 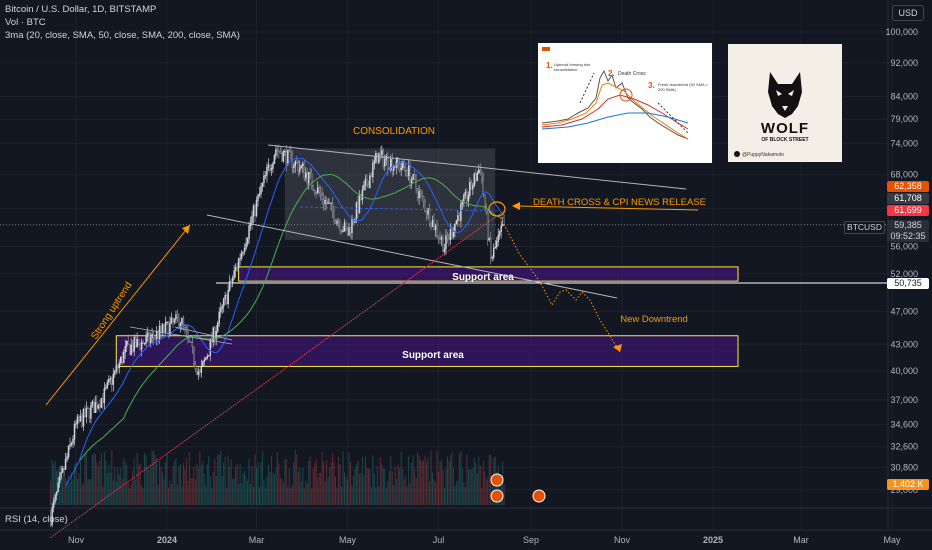 What do you see at coordinates (904, 490) in the screenshot?
I see `price-tick-label: 29,000` at bounding box center [904, 490].